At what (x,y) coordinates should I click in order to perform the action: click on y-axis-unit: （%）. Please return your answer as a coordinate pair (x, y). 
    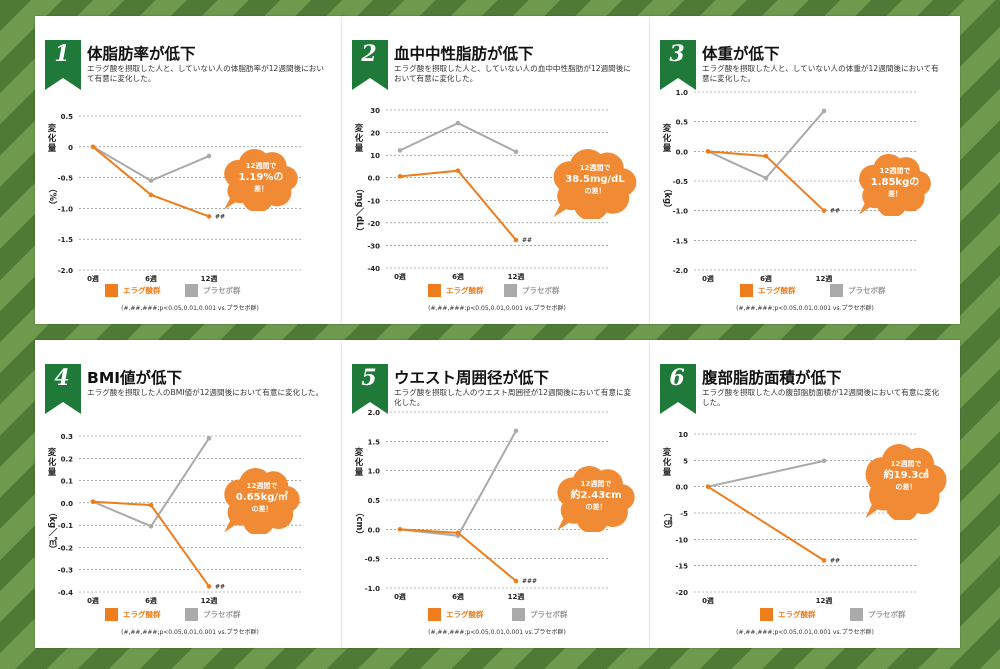
    Looking at the image, I should click on (52, 197).